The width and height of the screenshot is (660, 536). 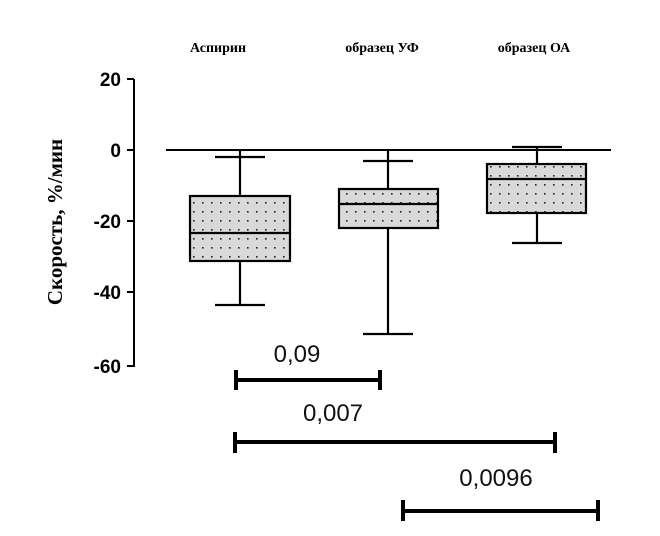 What do you see at coordinates (381, 48) in the screenshot?
I see `category-label-uf: образец УФ` at bounding box center [381, 48].